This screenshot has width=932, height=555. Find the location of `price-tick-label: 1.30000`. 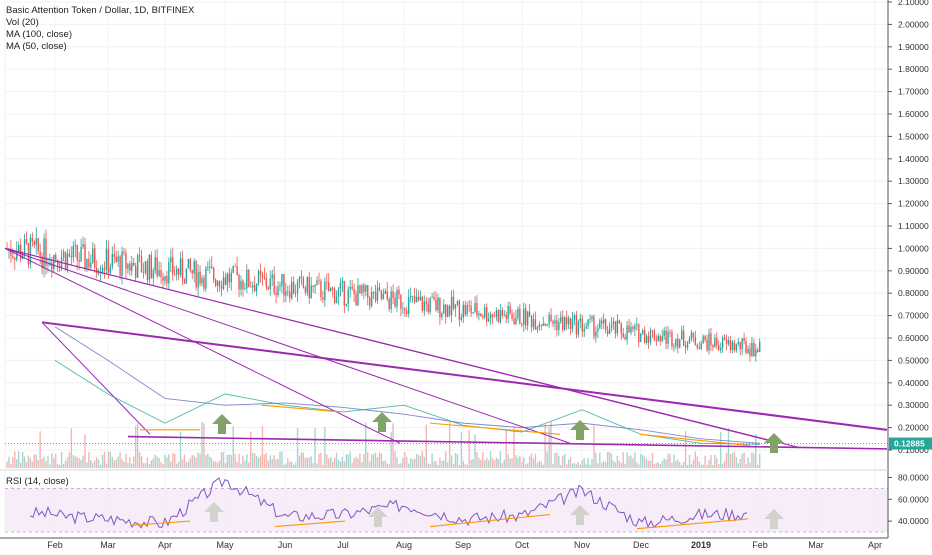

price-tick-label: 1.30000 is located at coordinates (913, 181).